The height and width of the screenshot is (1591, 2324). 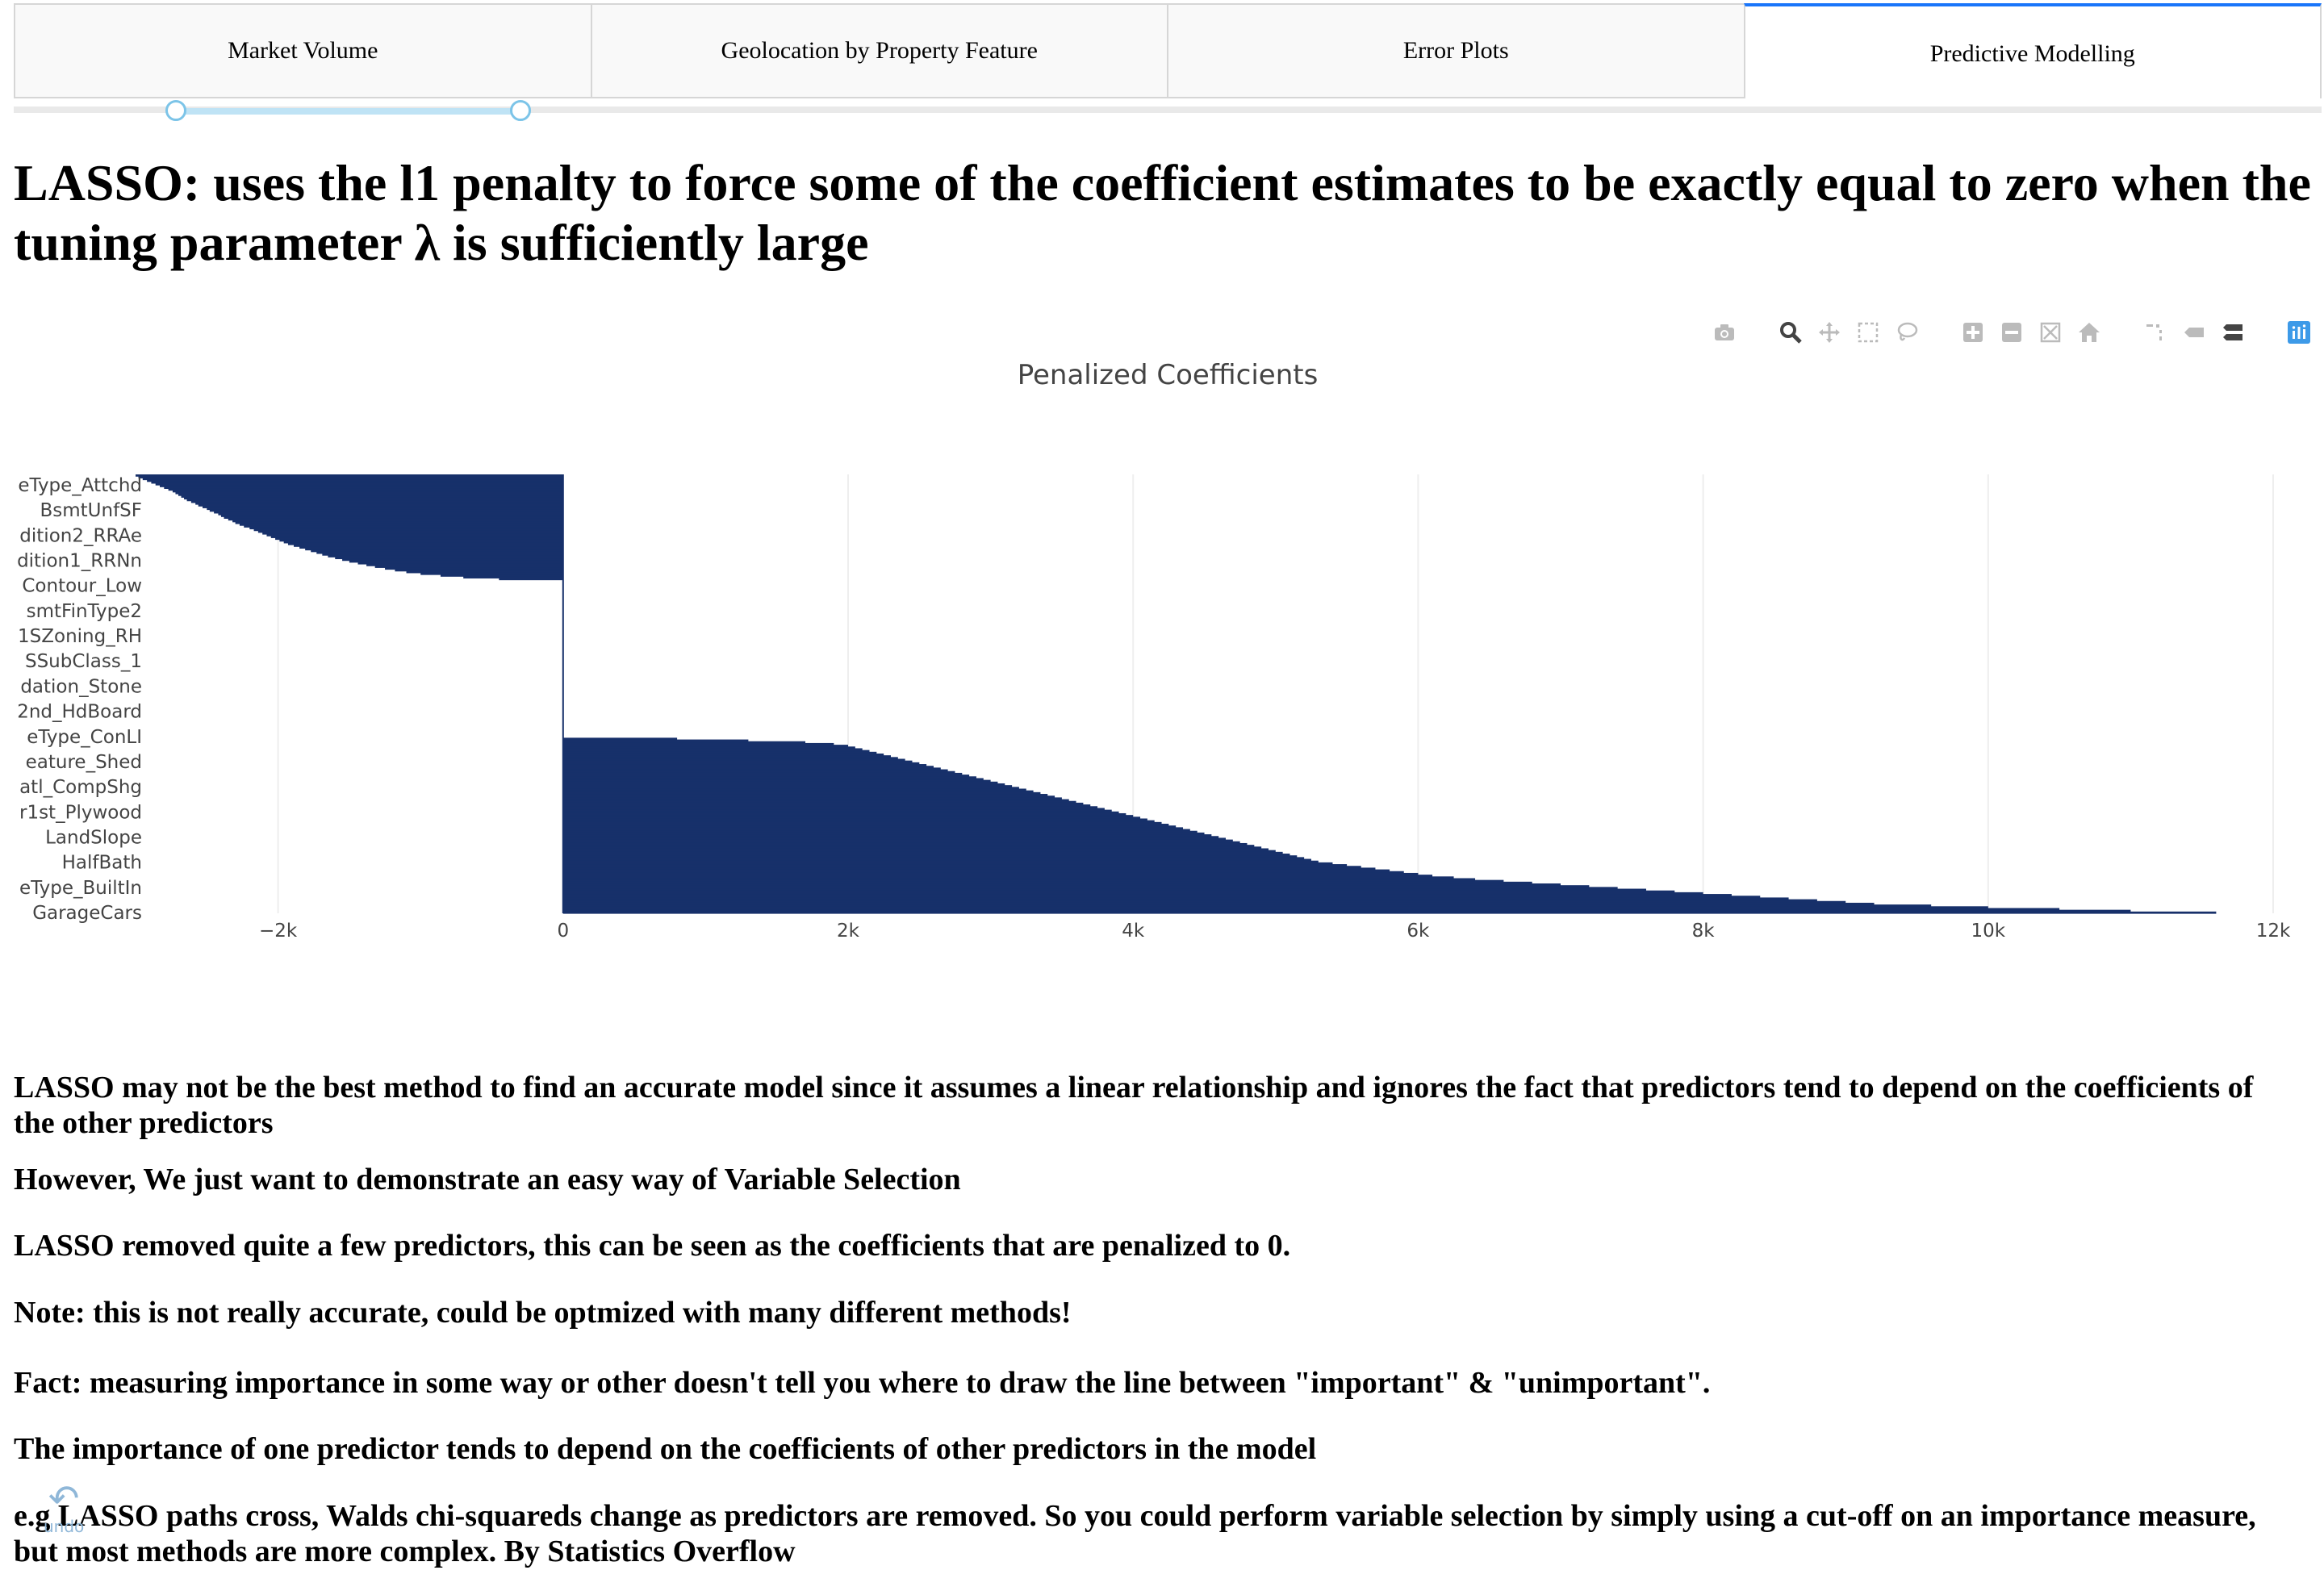 I want to click on camera-icon, so click(x=1724, y=333).